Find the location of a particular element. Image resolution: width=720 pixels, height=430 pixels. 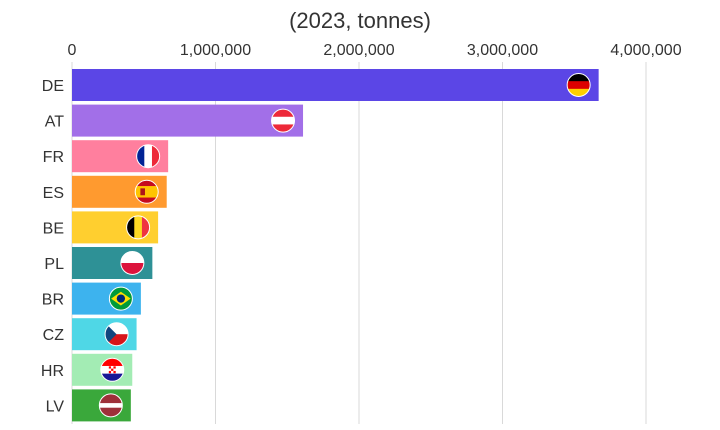

flag-br-icon is located at coordinates (120, 298).